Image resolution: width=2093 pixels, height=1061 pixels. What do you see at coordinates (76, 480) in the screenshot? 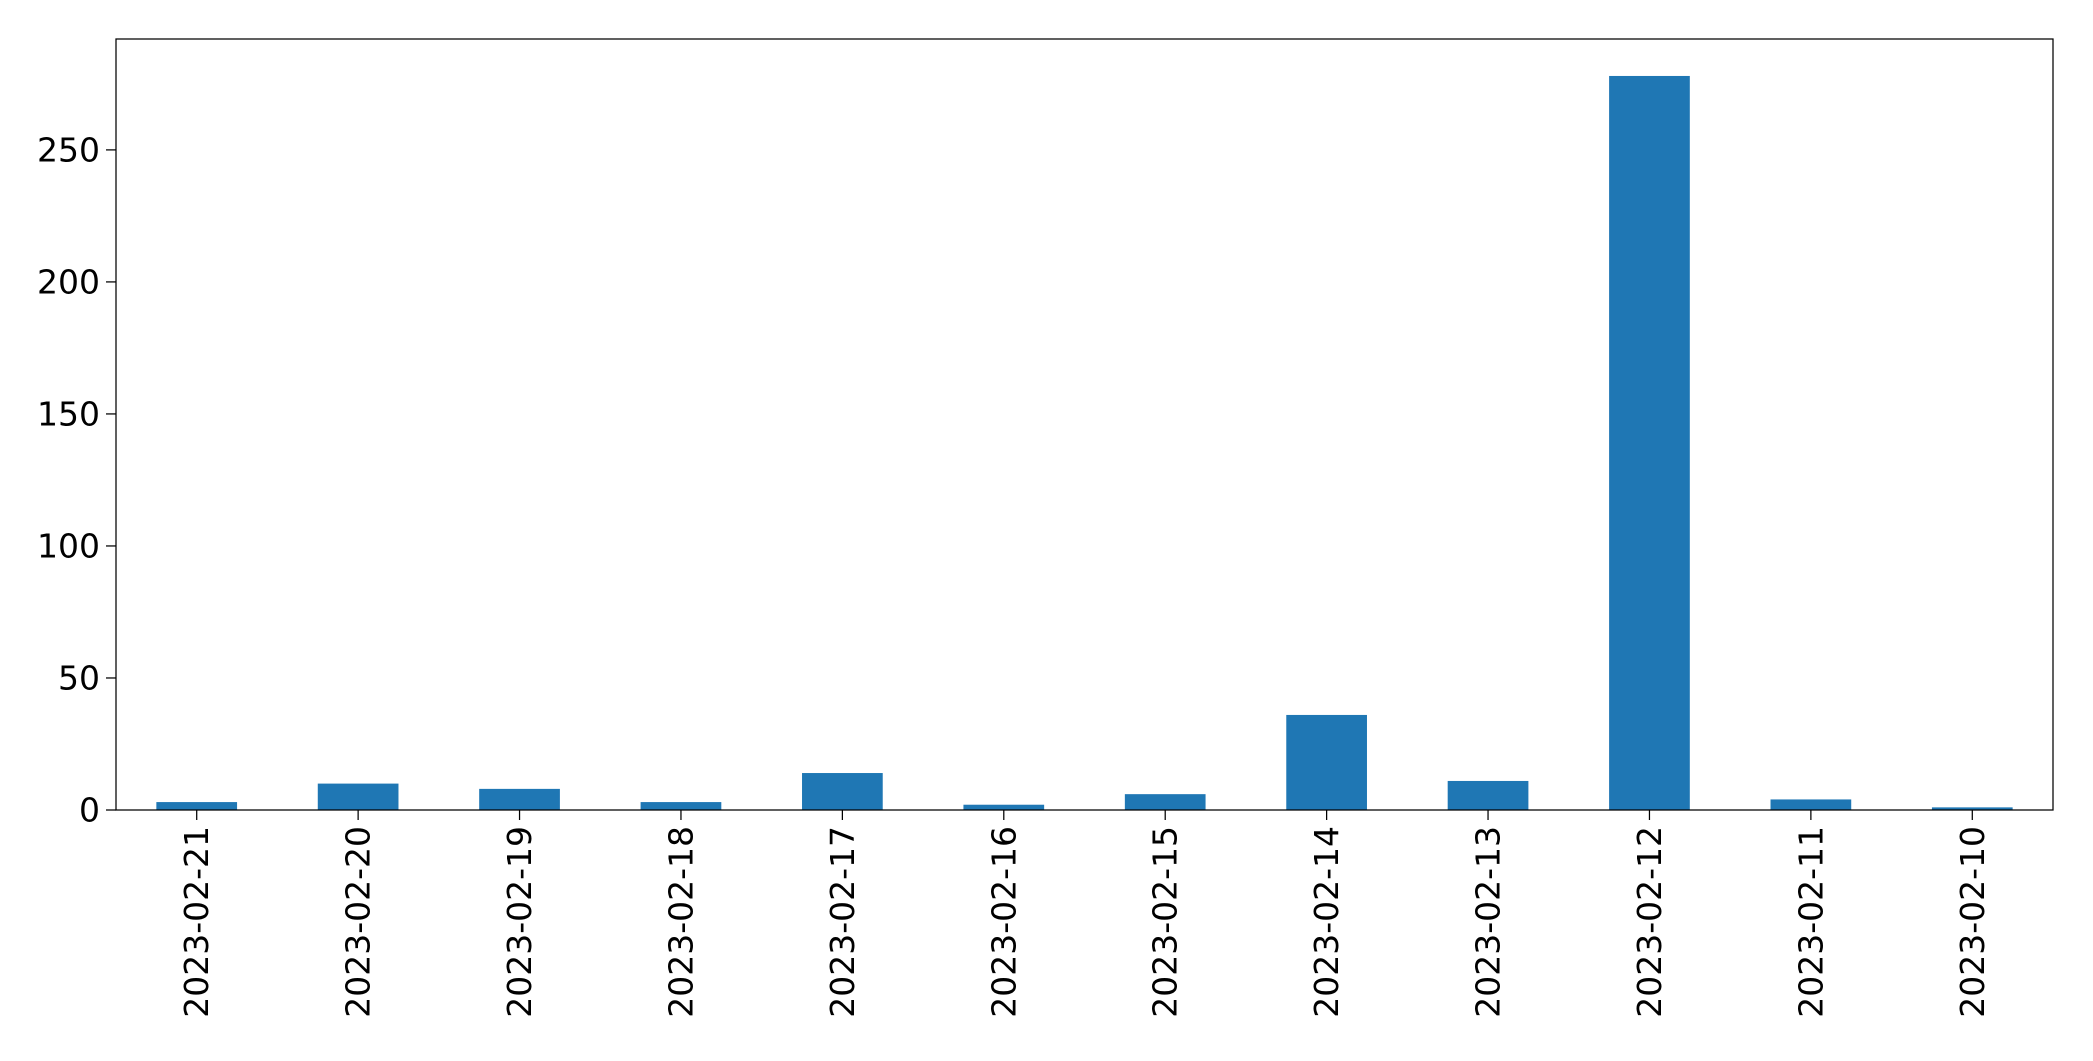
I see `y-axis: 0 50 100 150 200 250` at bounding box center [76, 480].